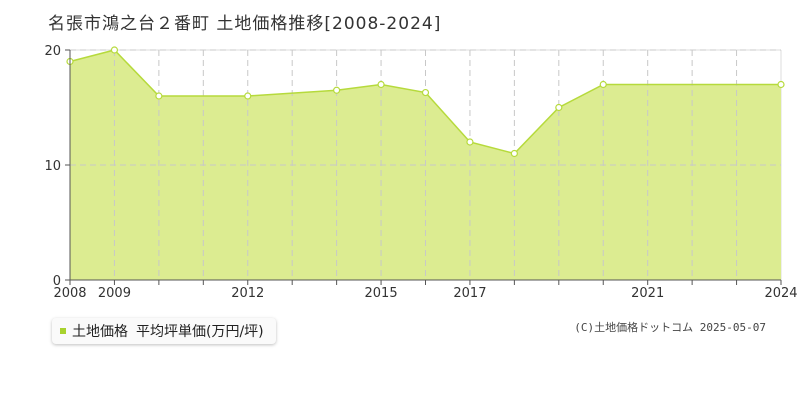 The width and height of the screenshot is (800, 400). I want to click on y-tick-label: 20, so click(52, 51).